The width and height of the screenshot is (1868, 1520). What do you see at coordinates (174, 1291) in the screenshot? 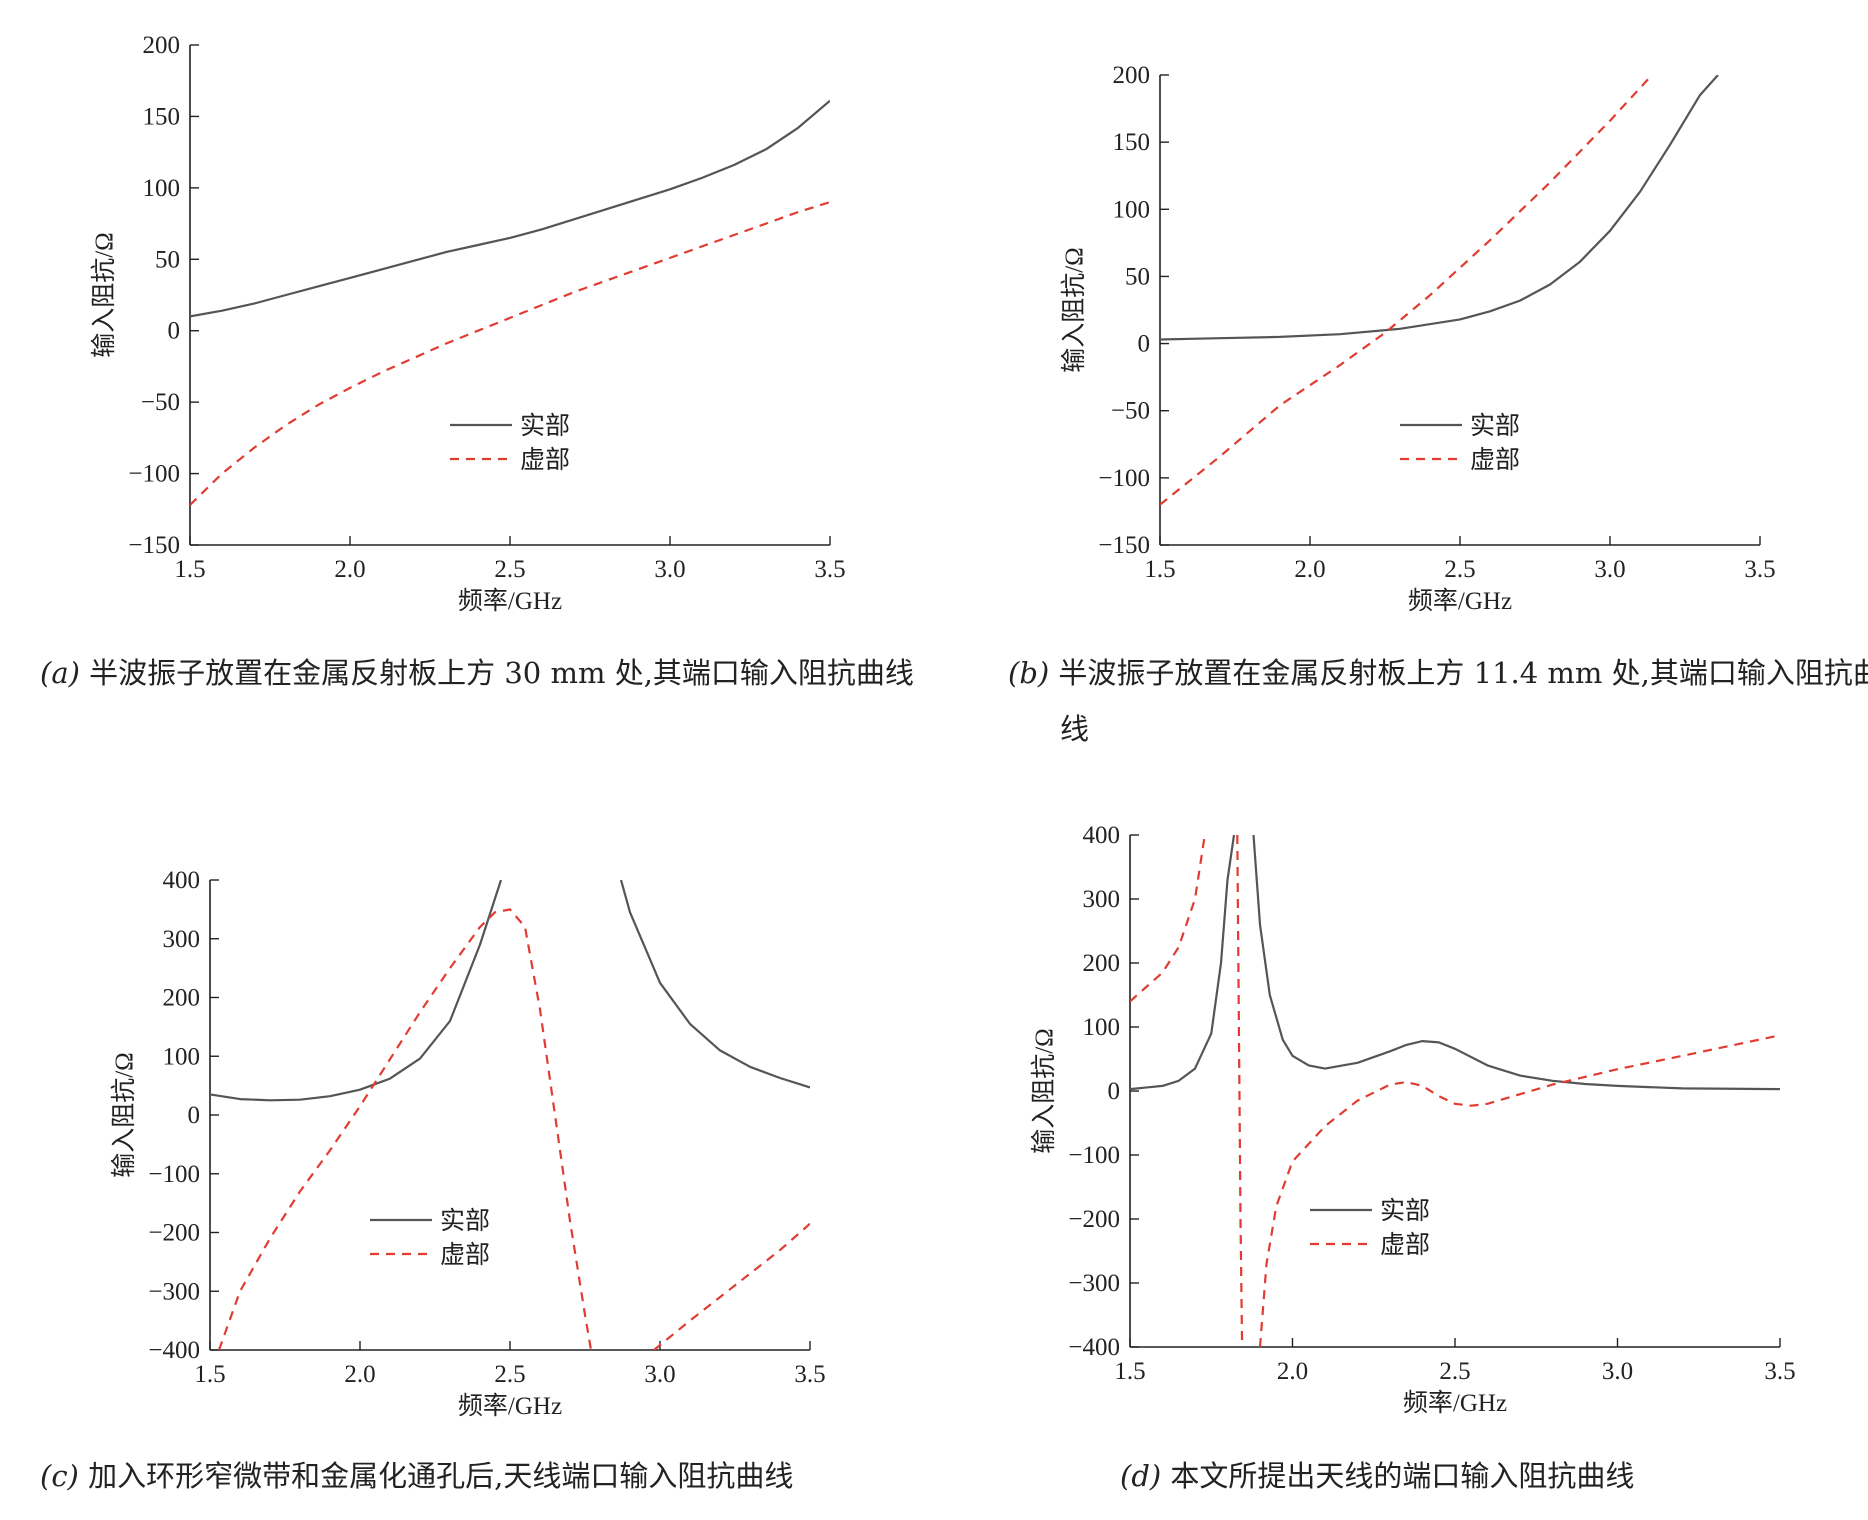
I see `chart-c-y-tick-label: −300` at bounding box center [174, 1291].